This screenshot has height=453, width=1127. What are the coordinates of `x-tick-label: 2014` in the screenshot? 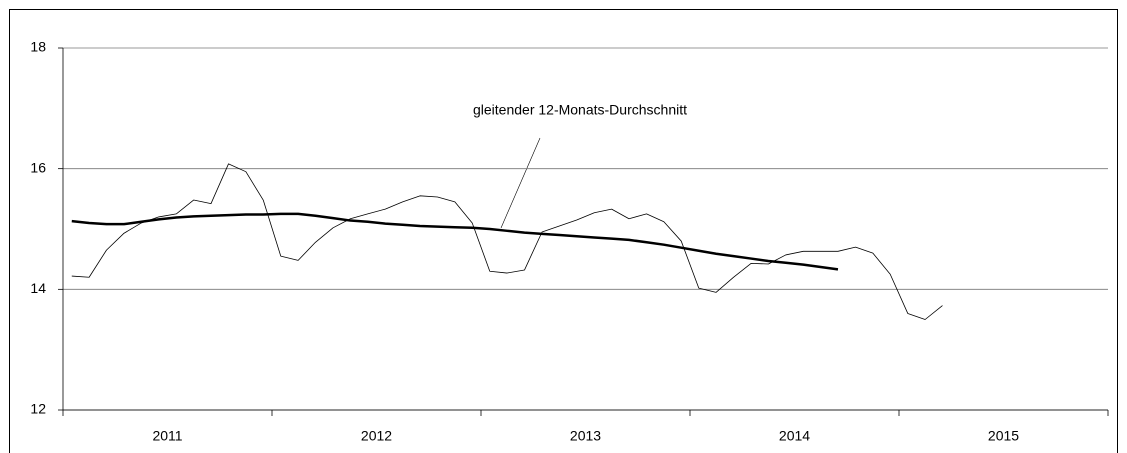 It's located at (794, 436).